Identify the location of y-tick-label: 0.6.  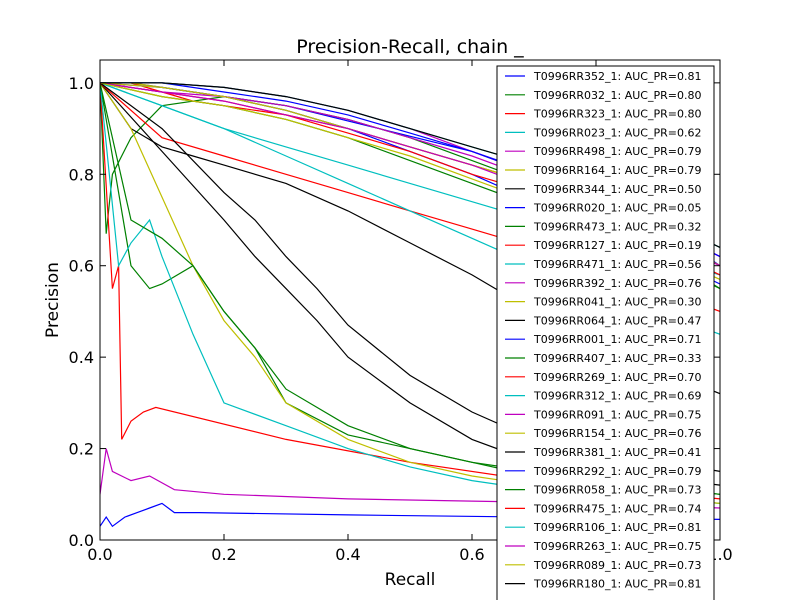
(81, 266).